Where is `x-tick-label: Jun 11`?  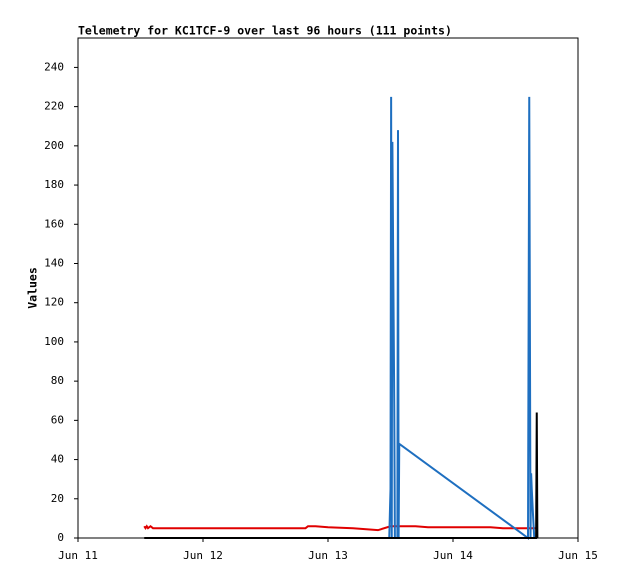 x-tick-label: Jun 11 is located at coordinates (78, 555).